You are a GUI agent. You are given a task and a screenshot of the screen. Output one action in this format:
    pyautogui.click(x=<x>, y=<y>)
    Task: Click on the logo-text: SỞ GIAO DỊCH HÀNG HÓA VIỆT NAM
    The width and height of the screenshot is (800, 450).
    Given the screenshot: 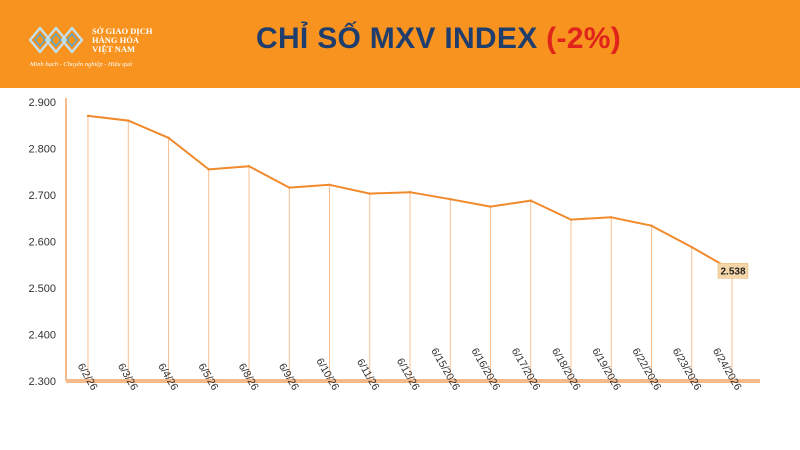 What is the action you would take?
    pyautogui.click(x=122, y=40)
    